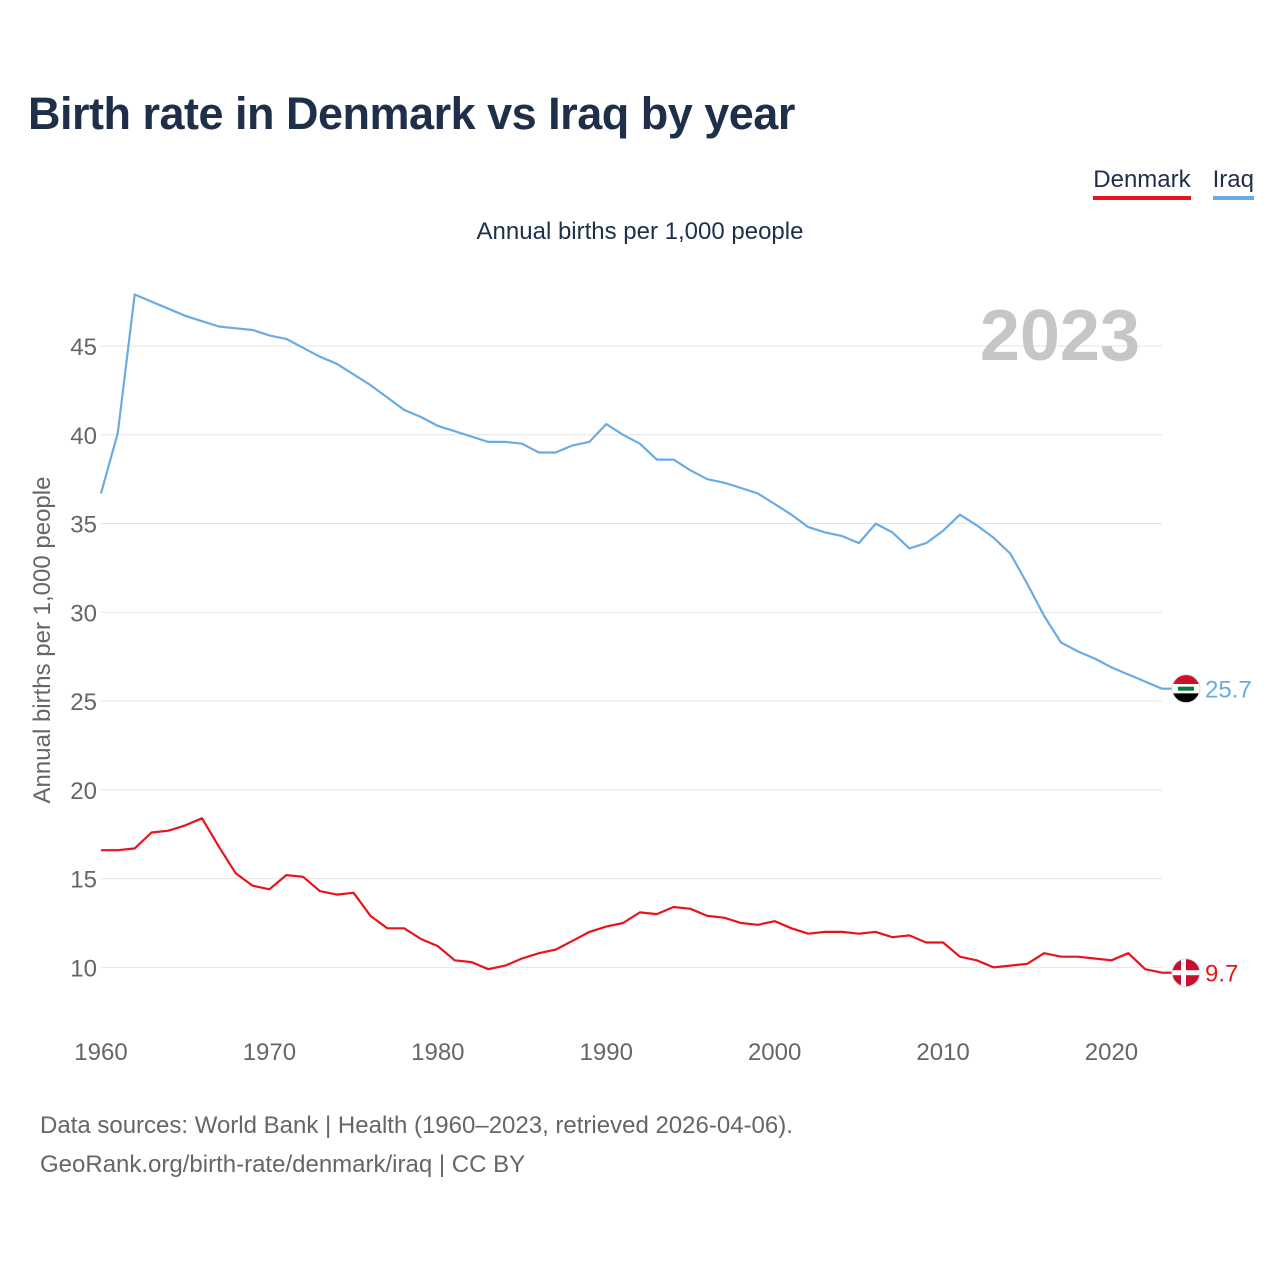 The image size is (1280, 1280). Describe the element at coordinates (1221, 974) in the screenshot. I see `end-value-label: 9.7` at that location.